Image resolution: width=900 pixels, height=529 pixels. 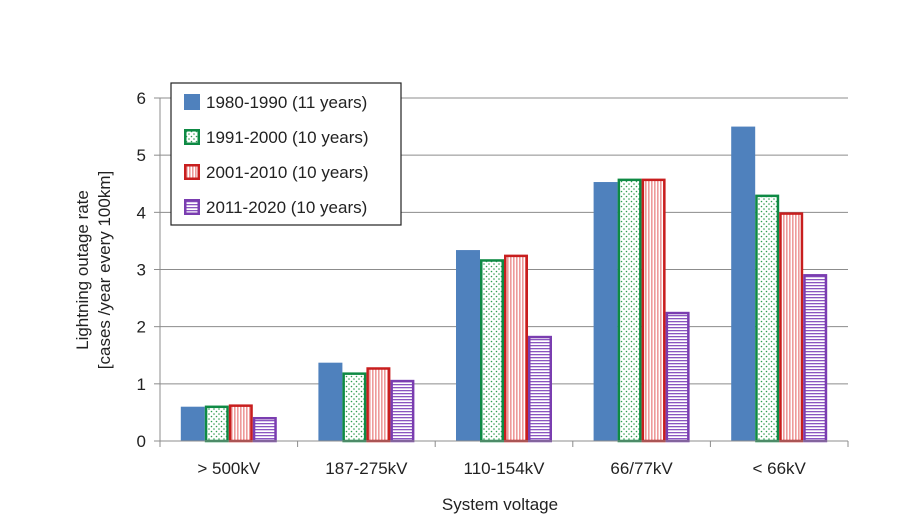 I want to click on x-category-label: < 66kV, so click(x=779, y=468).